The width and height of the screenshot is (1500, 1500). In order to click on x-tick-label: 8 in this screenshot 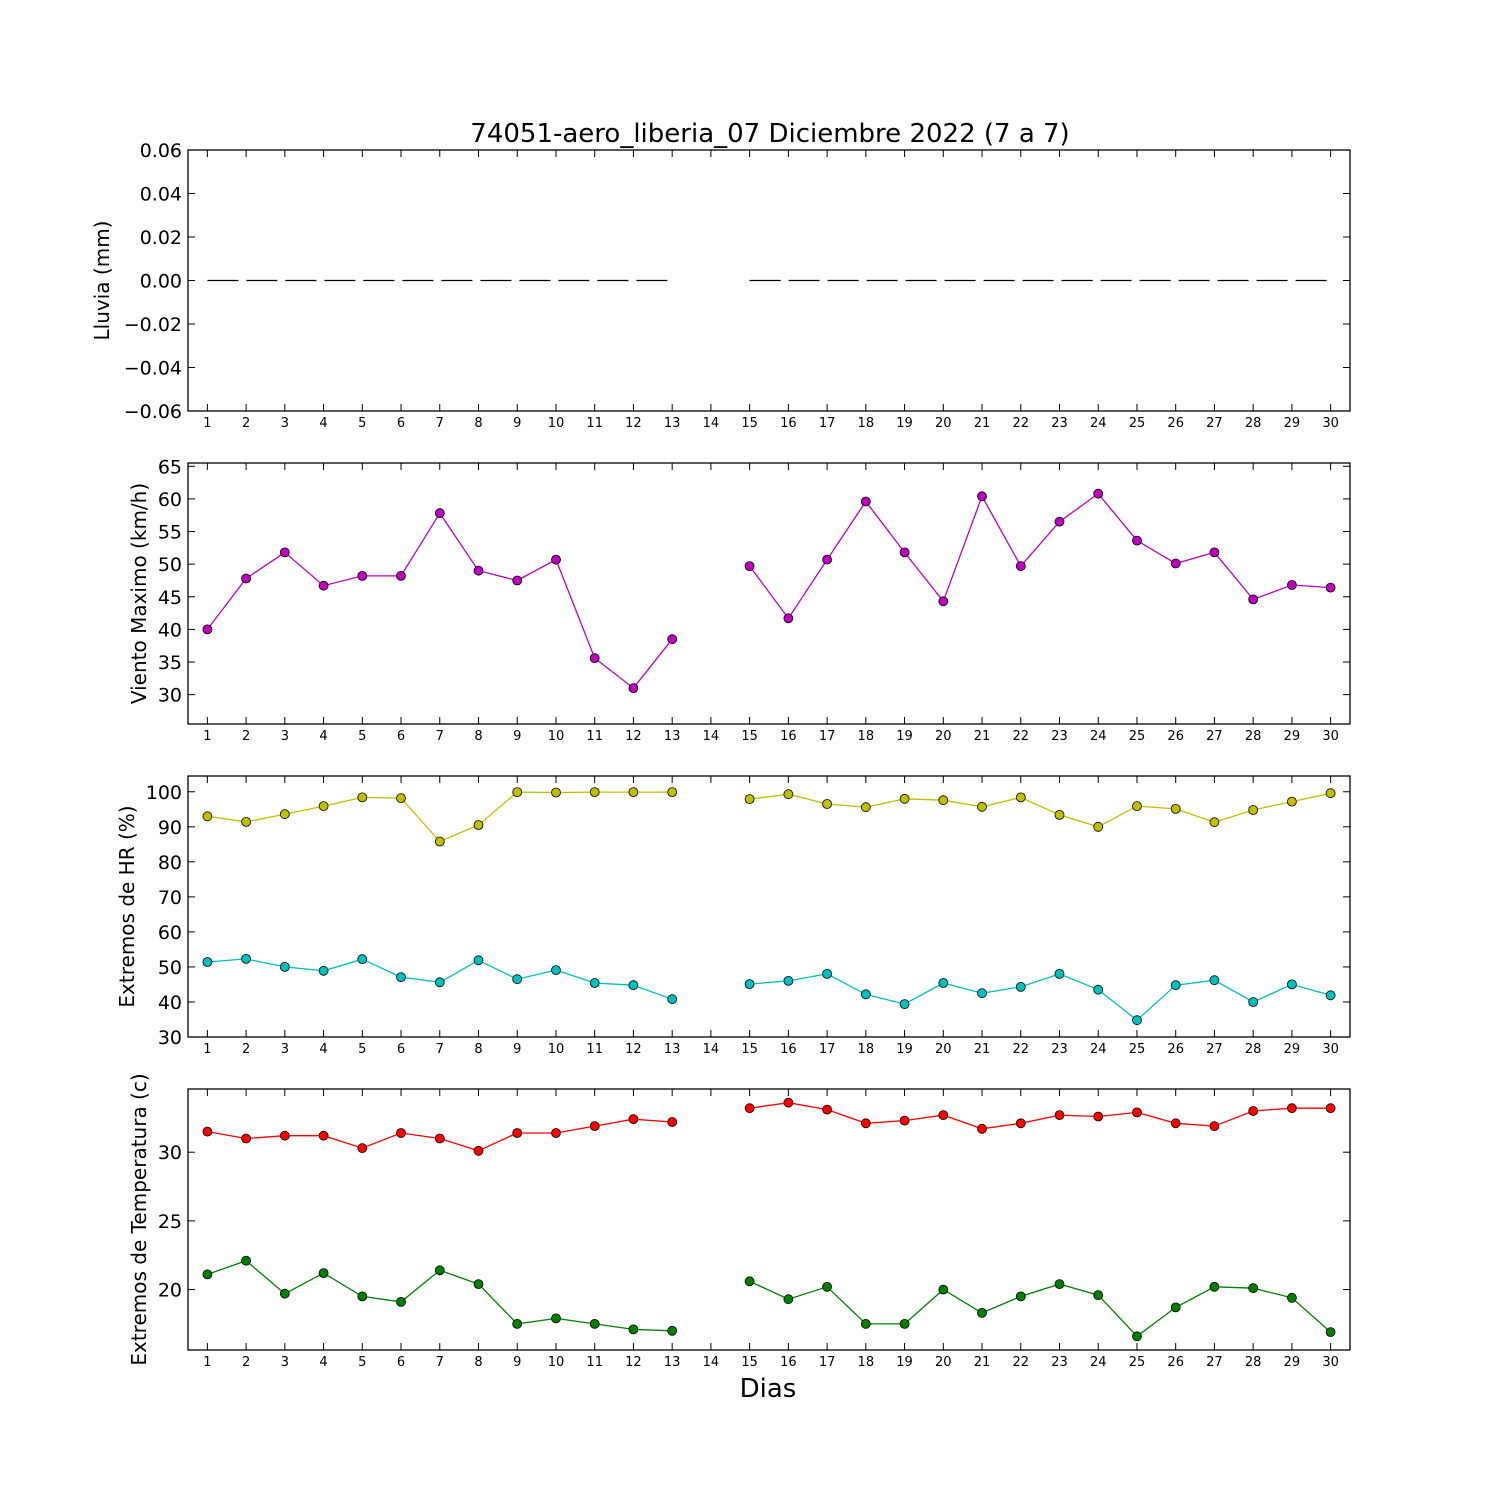, I will do `click(478, 423)`.